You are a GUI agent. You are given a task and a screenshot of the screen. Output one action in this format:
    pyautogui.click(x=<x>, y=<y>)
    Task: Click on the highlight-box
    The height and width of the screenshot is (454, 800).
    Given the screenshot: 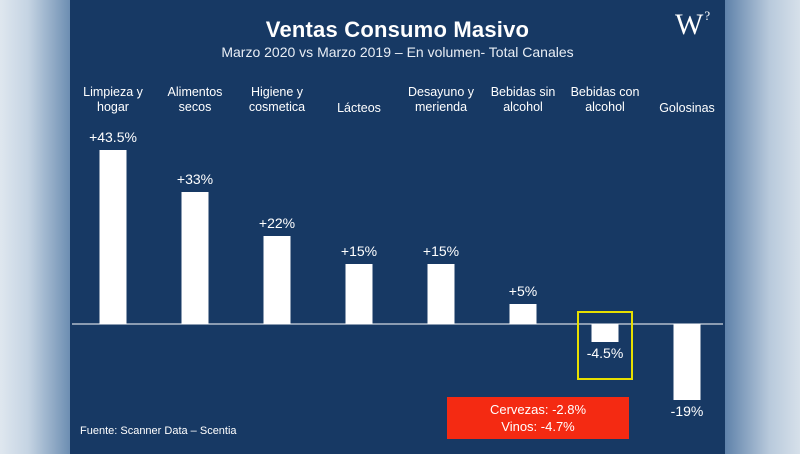 What is the action you would take?
    pyautogui.click(x=605, y=345)
    